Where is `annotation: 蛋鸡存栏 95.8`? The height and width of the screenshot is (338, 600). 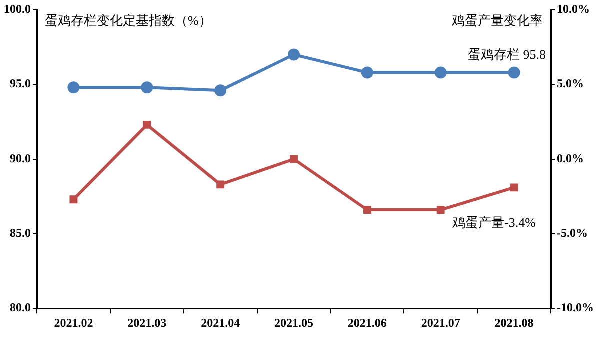 annotation: 蛋鸡存栏 95.8 is located at coordinates (507, 54).